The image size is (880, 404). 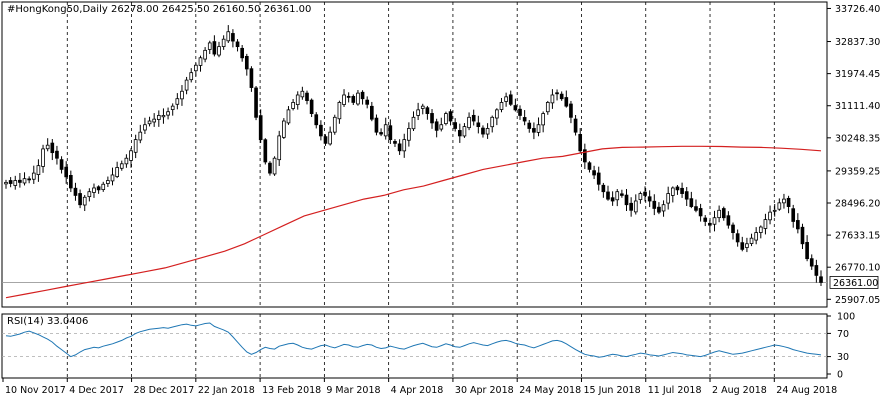 What do you see at coordinates (843, 334) in the screenshot?
I see `rsi-tick-label: 70` at bounding box center [843, 334].